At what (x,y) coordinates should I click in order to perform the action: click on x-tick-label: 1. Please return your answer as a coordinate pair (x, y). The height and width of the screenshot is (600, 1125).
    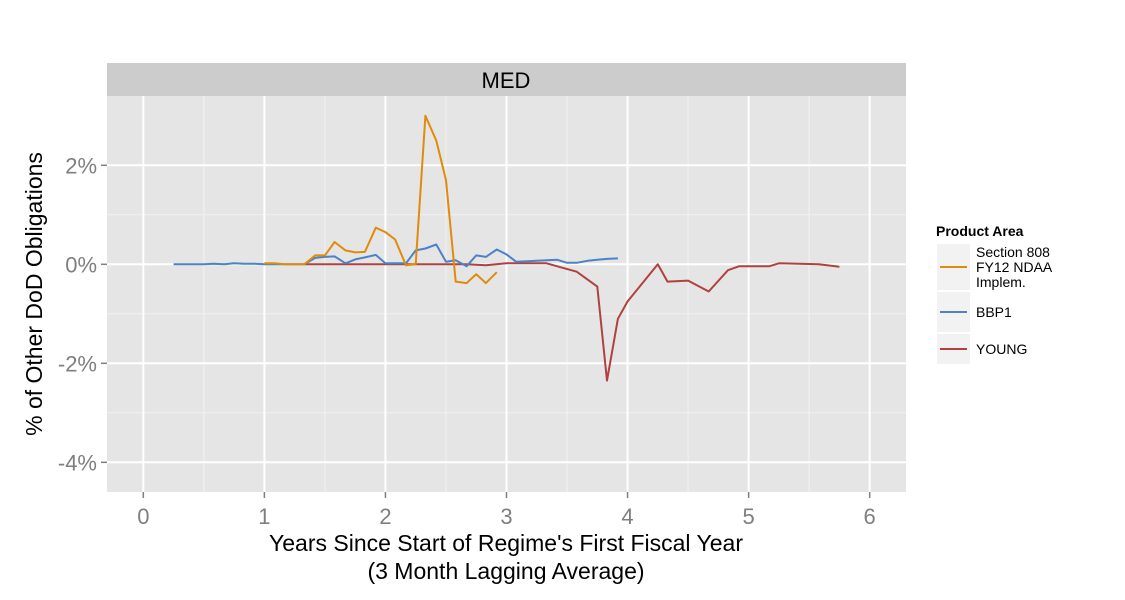
    Looking at the image, I should click on (264, 516).